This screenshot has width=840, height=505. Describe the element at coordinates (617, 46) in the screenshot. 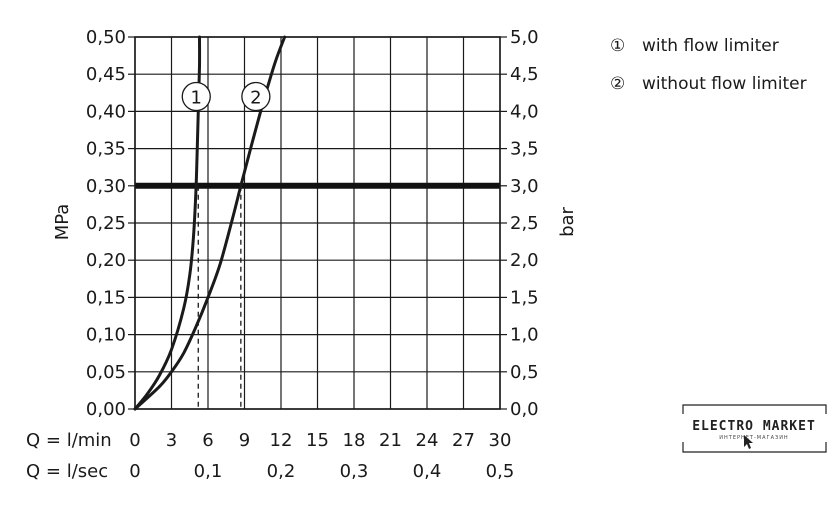

I see `legend-symbol-1: ①` at that location.